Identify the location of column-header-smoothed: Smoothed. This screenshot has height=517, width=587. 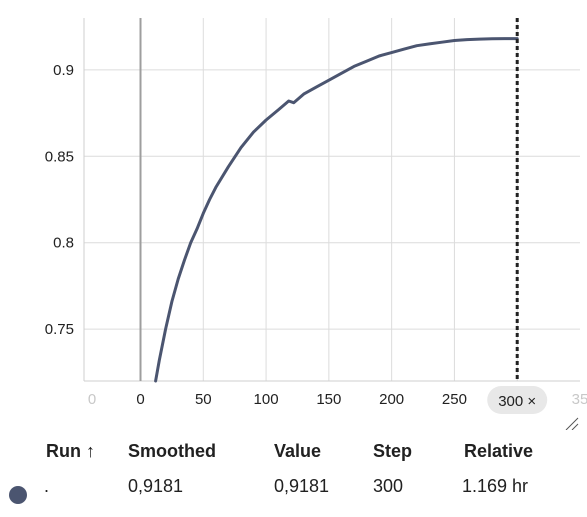
(172, 451).